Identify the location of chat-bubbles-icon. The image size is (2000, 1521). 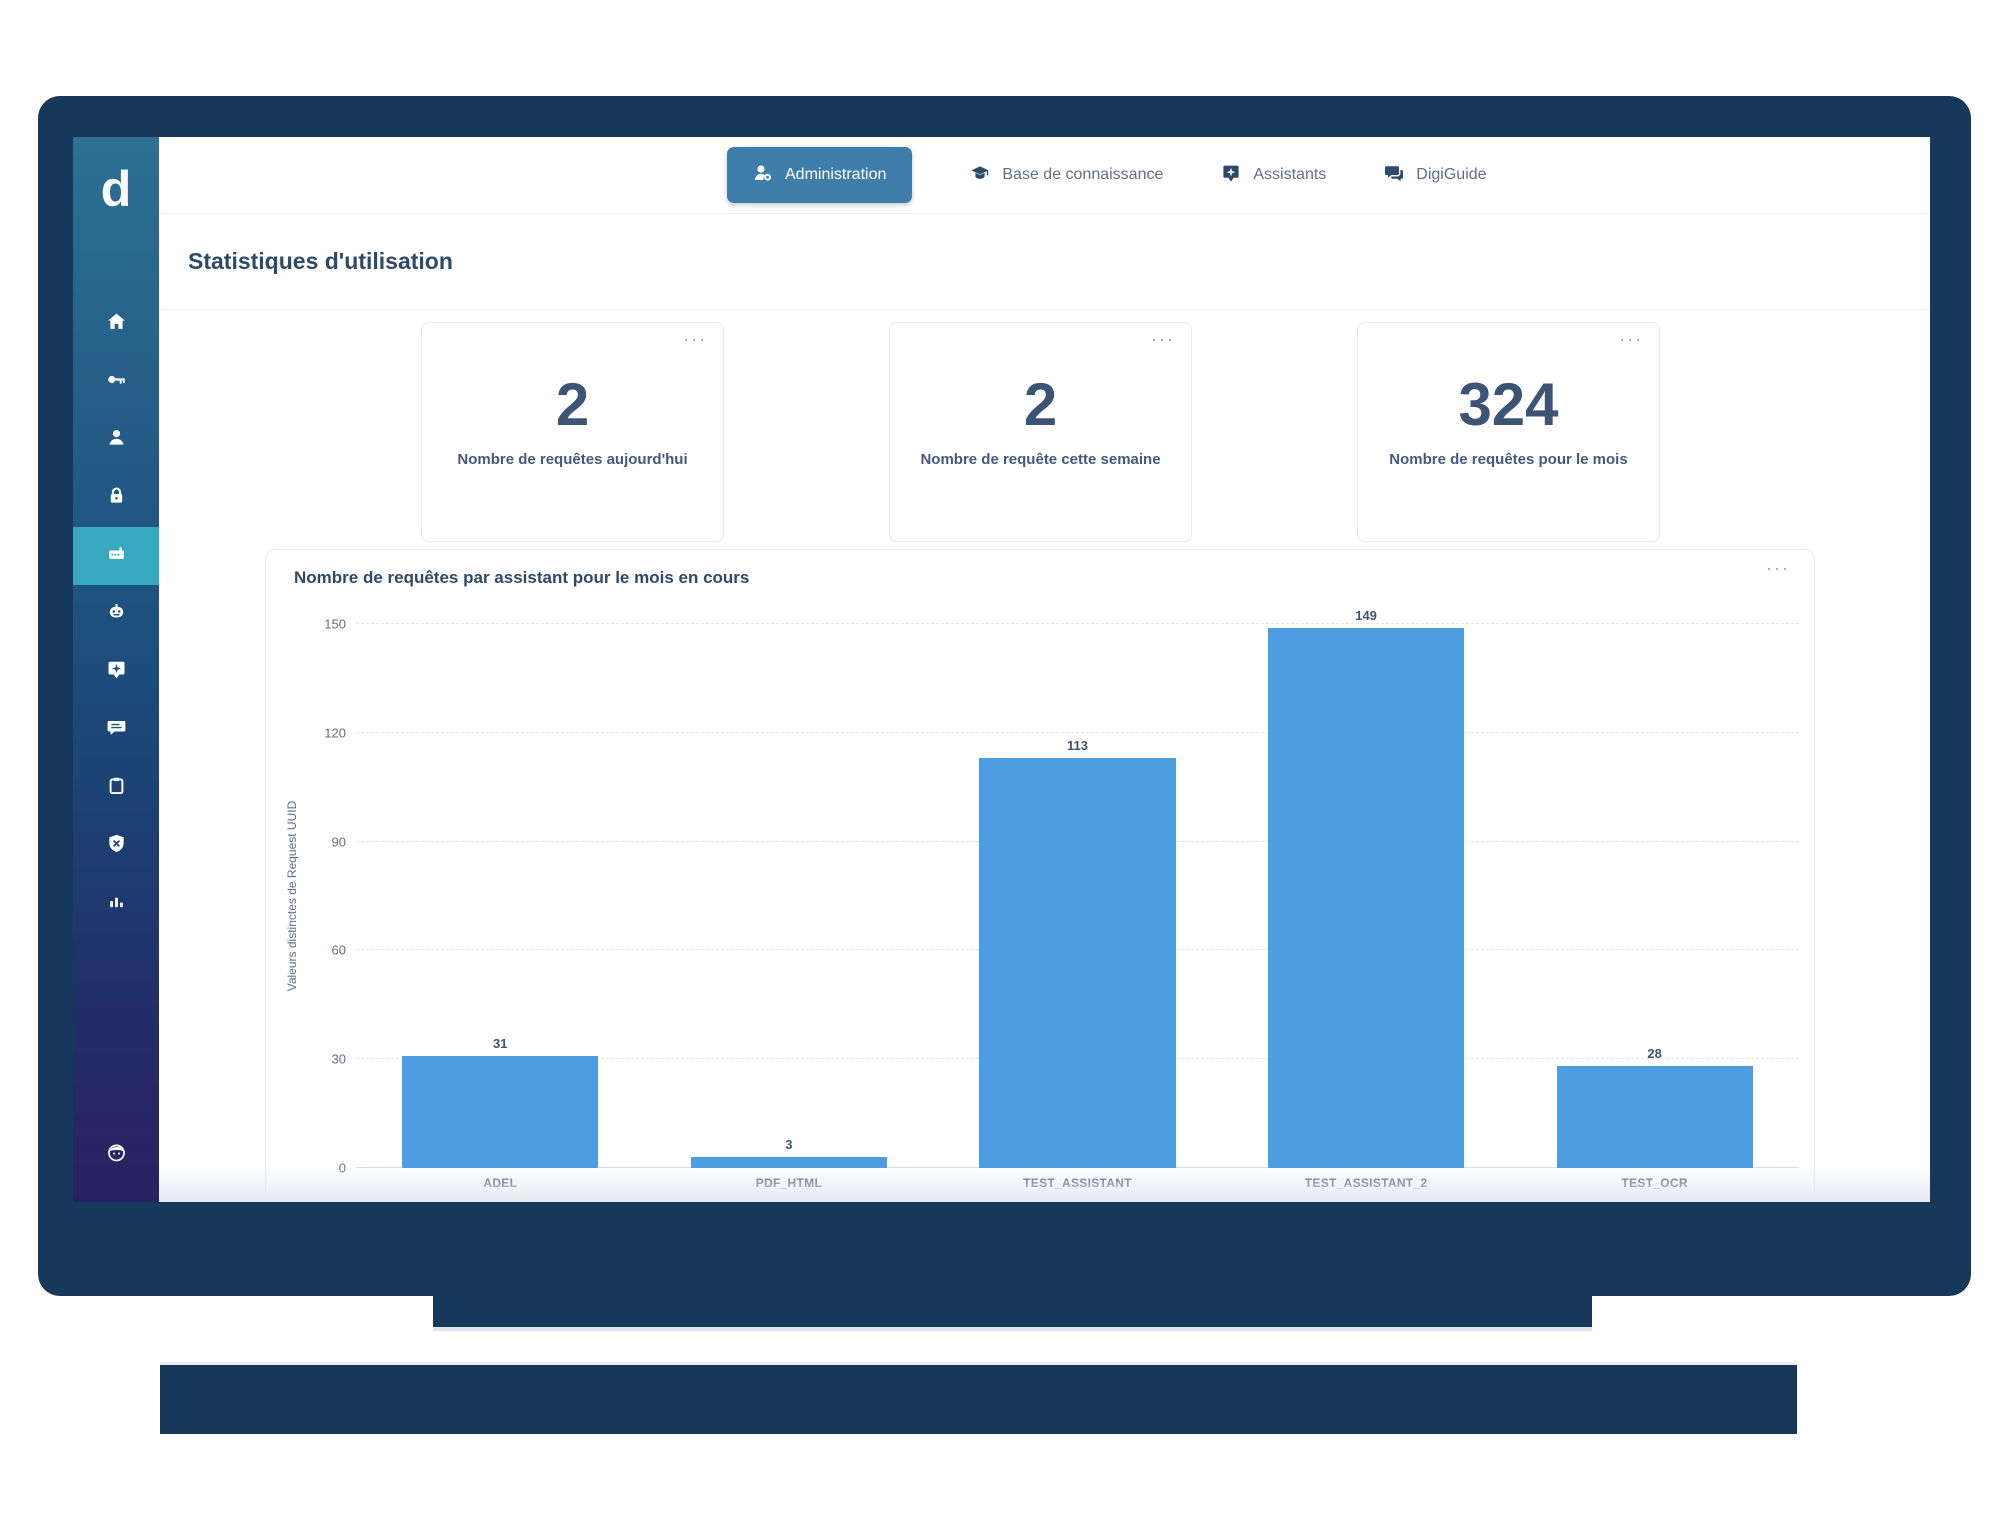
(1394, 175).